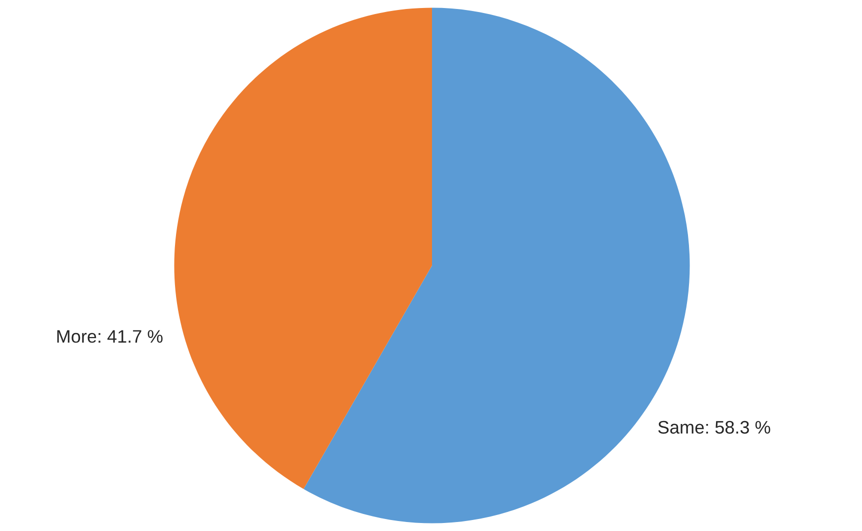  What do you see at coordinates (714, 427) in the screenshot?
I see `slice-label: Same: 58.3 %` at bounding box center [714, 427].